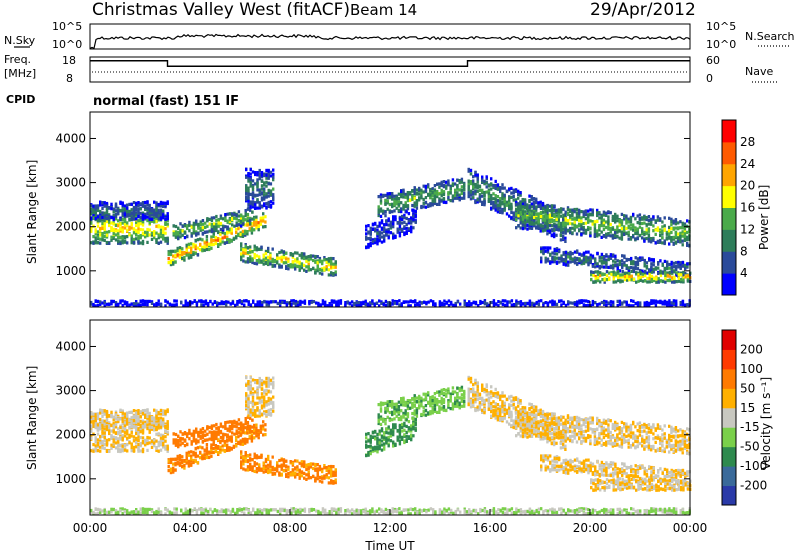  I want to click on freq-label-line2: [MHz], so click(20, 73).